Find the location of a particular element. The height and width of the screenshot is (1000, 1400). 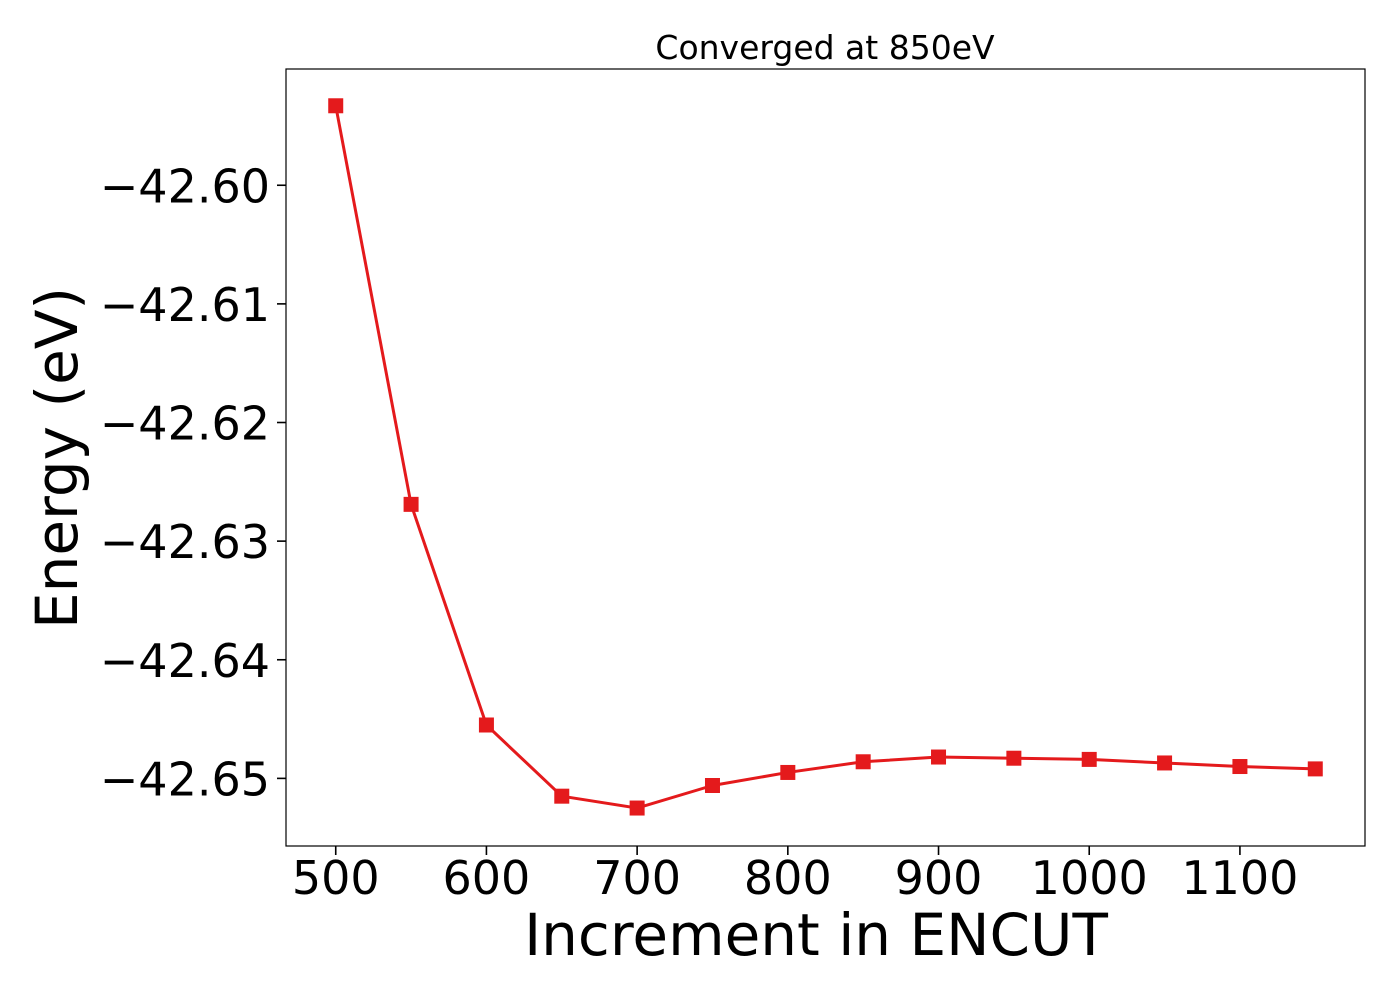

y-tick-label: −42.60 is located at coordinates (185, 186).